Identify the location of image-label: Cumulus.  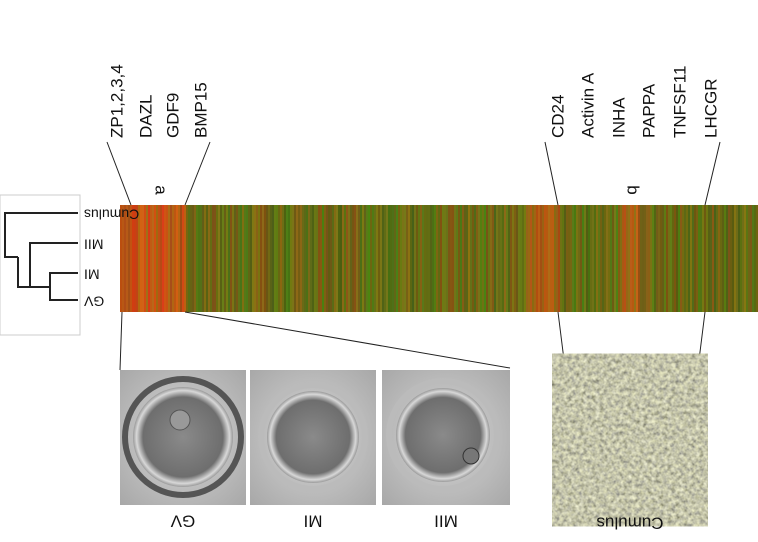
(629, 523).